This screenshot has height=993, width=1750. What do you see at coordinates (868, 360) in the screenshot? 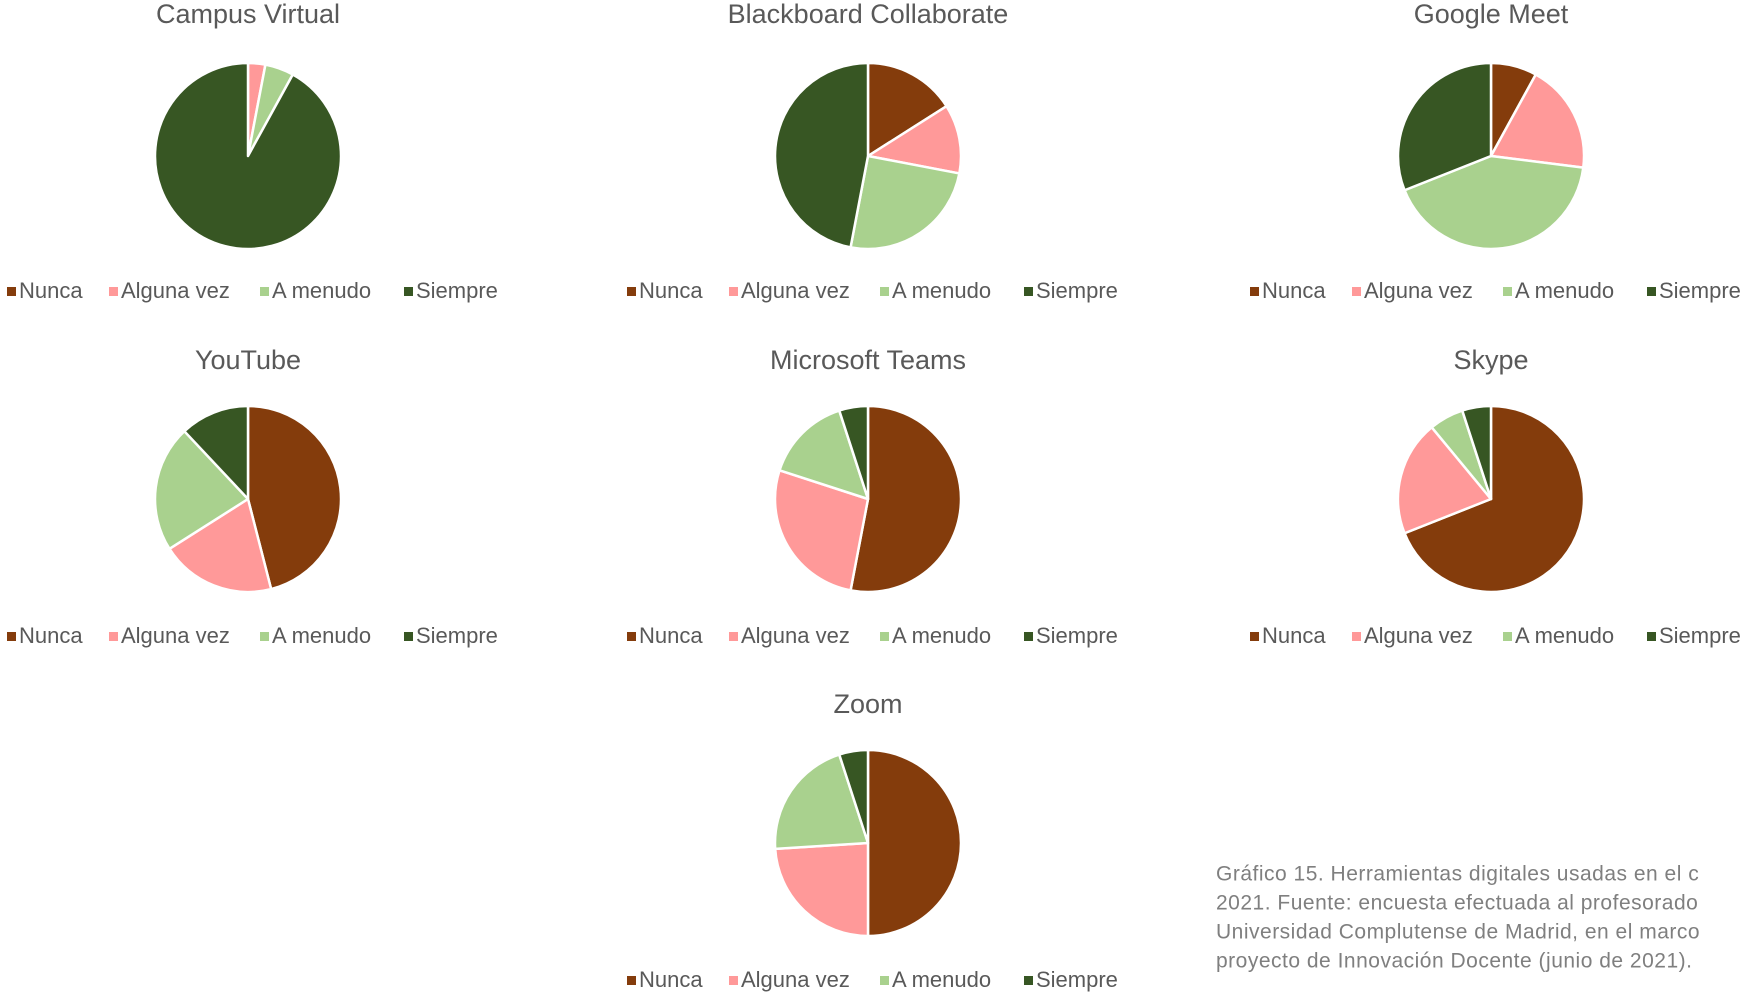
I see `chart-title: Microsoft Teams` at bounding box center [868, 360].